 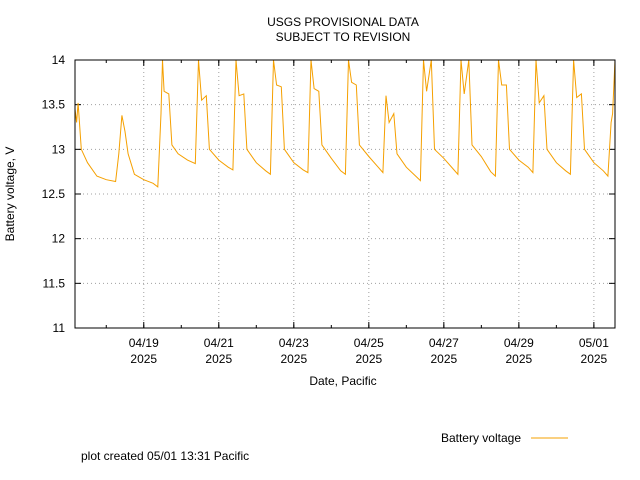 I want to click on y-axis-label: Battery voltage, V, so click(x=10, y=194).